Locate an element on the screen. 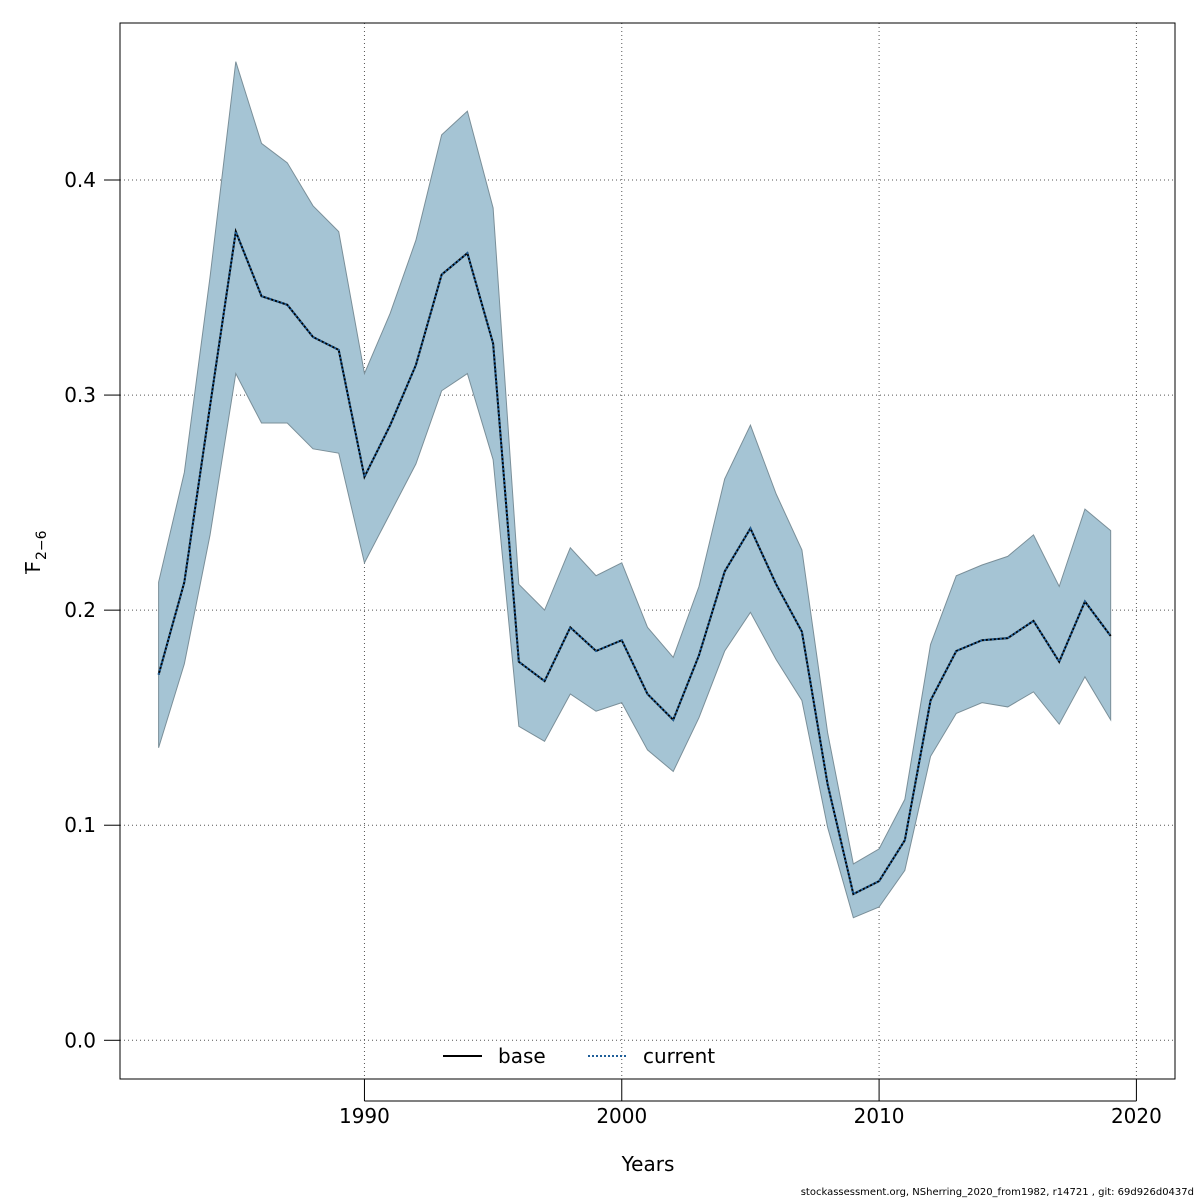 The width and height of the screenshot is (1200, 1200). y-tick-label-4: 0.4 is located at coordinates (80, 180).